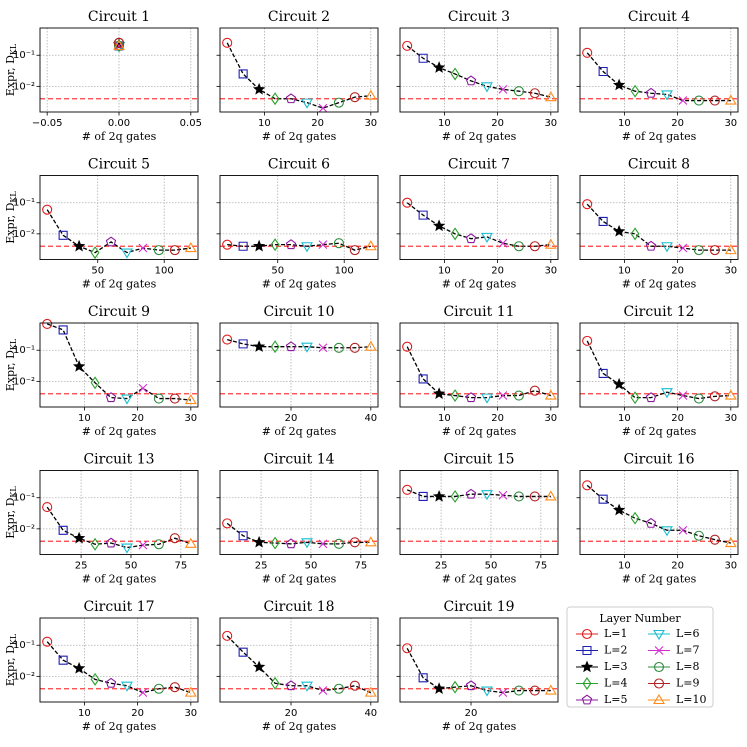 Image resolution: width=747 pixels, height=747 pixels. Describe the element at coordinates (370, 713) in the screenshot. I see `x-tick-label: 40` at that location.